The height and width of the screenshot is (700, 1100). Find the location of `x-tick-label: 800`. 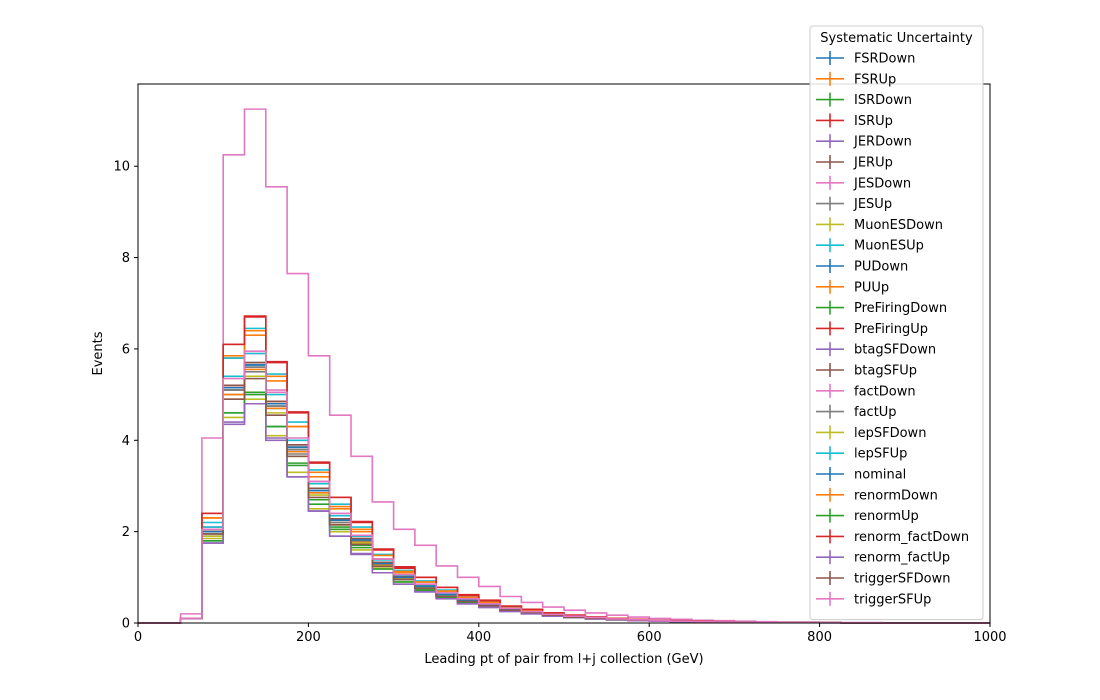

x-tick-label: 800 is located at coordinates (819, 637).